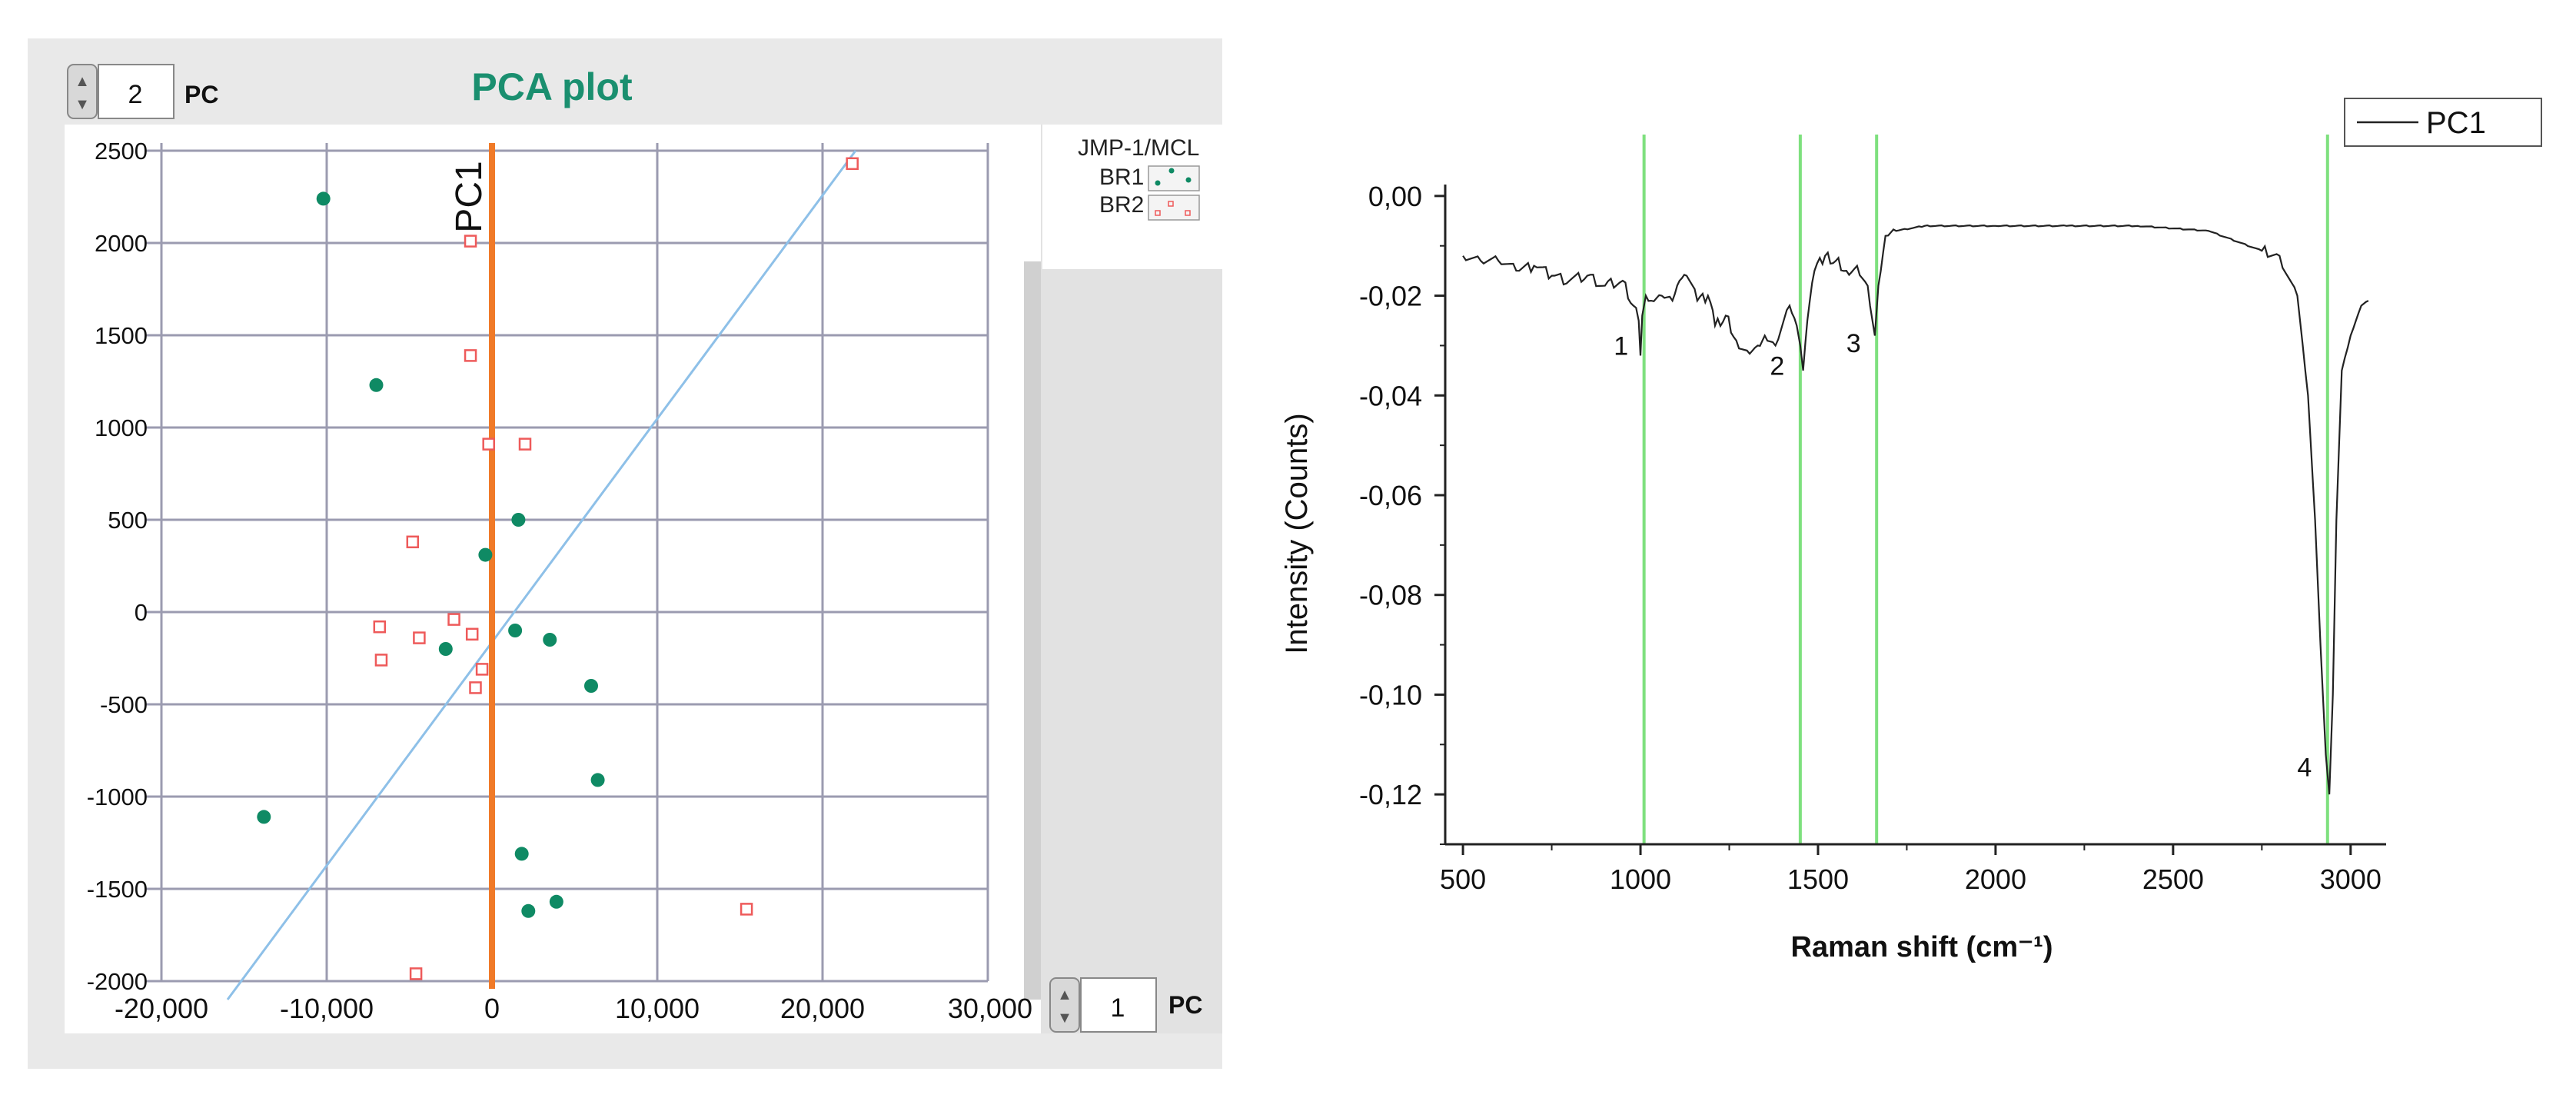  I want to click on pca-y-tick-label: 1000, so click(121, 427).